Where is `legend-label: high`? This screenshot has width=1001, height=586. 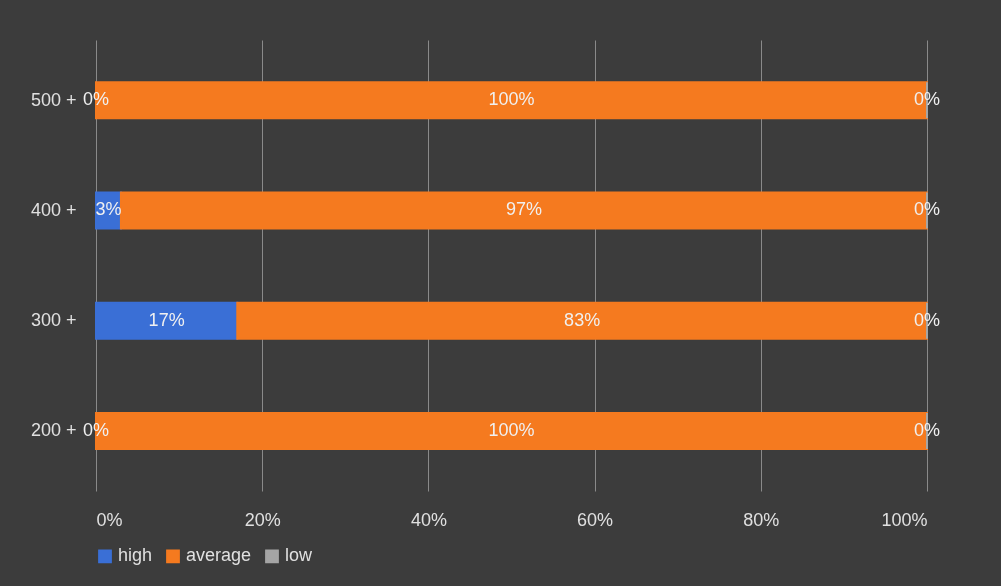 legend-label: high is located at coordinates (135, 555).